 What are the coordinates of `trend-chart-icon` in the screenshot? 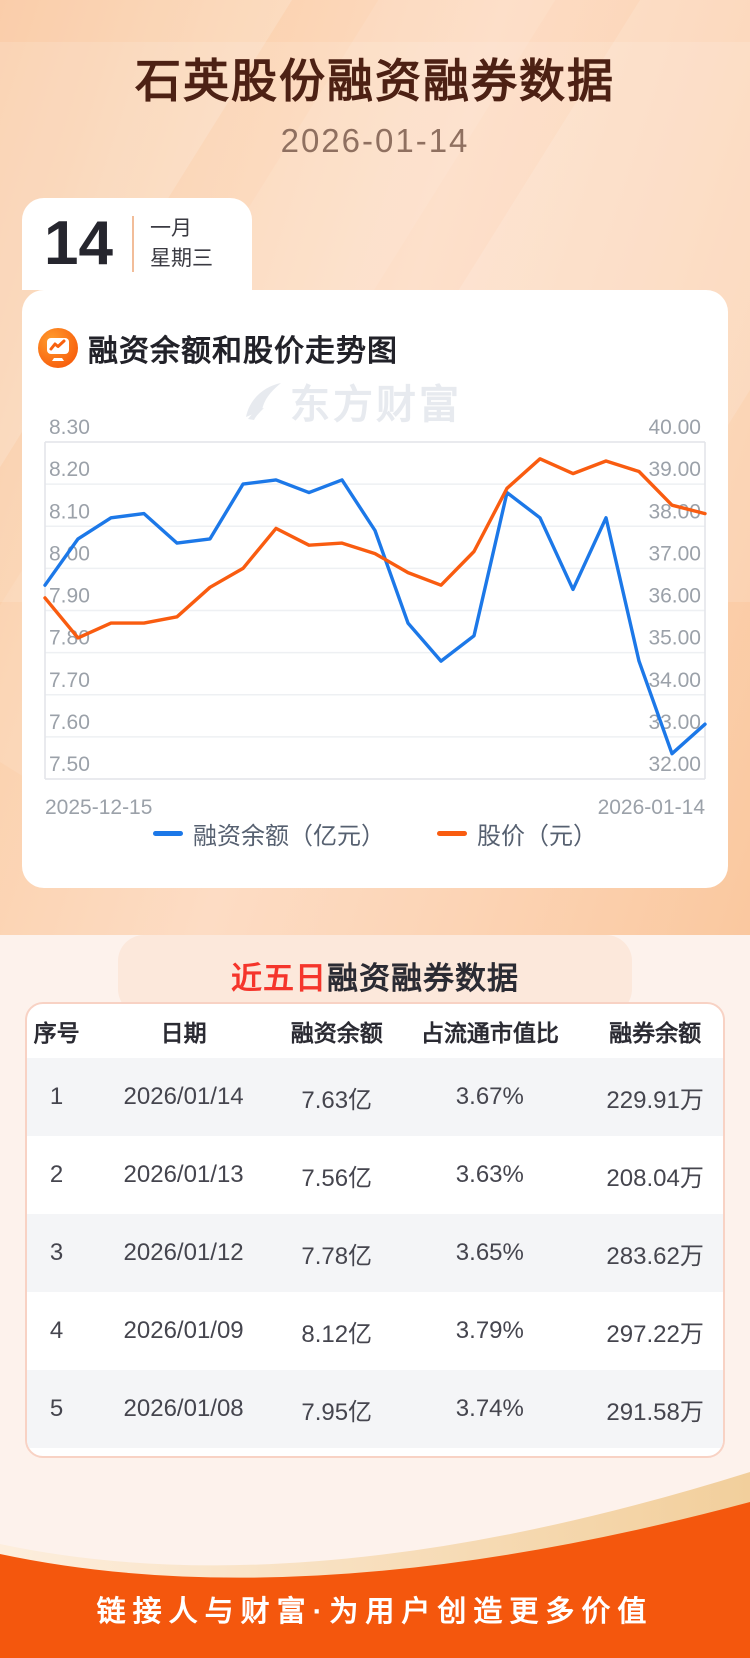 It's located at (58, 348).